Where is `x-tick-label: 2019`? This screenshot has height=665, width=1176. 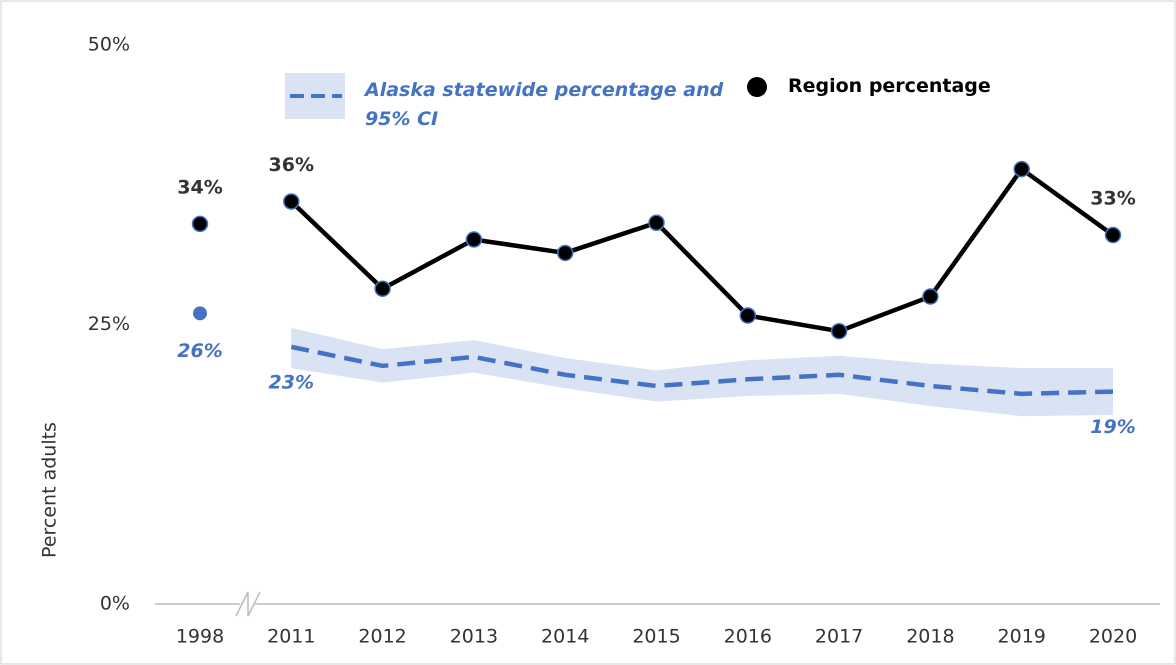 x-tick-label: 2019 is located at coordinates (1022, 637).